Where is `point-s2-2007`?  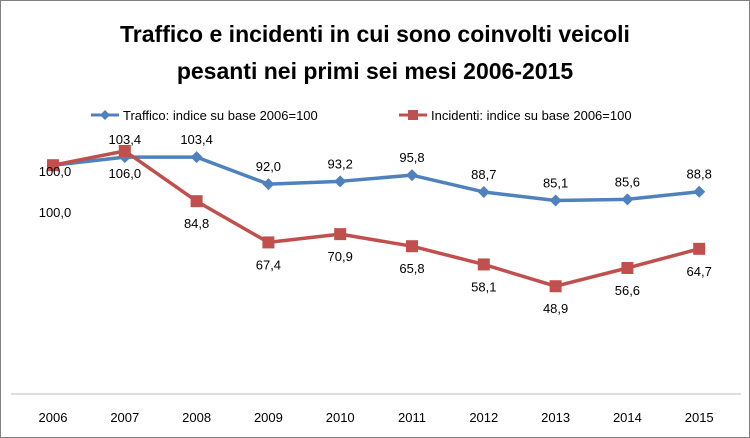
point-s2-2007 is located at coordinates (124, 151).